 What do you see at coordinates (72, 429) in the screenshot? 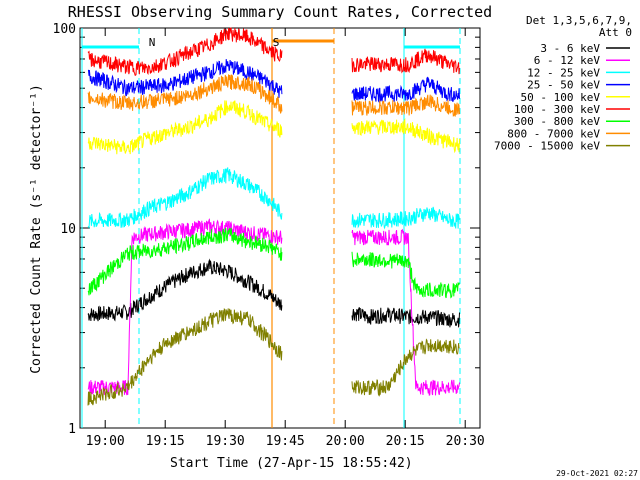
I see `y-tick-label: 1` at bounding box center [72, 429].